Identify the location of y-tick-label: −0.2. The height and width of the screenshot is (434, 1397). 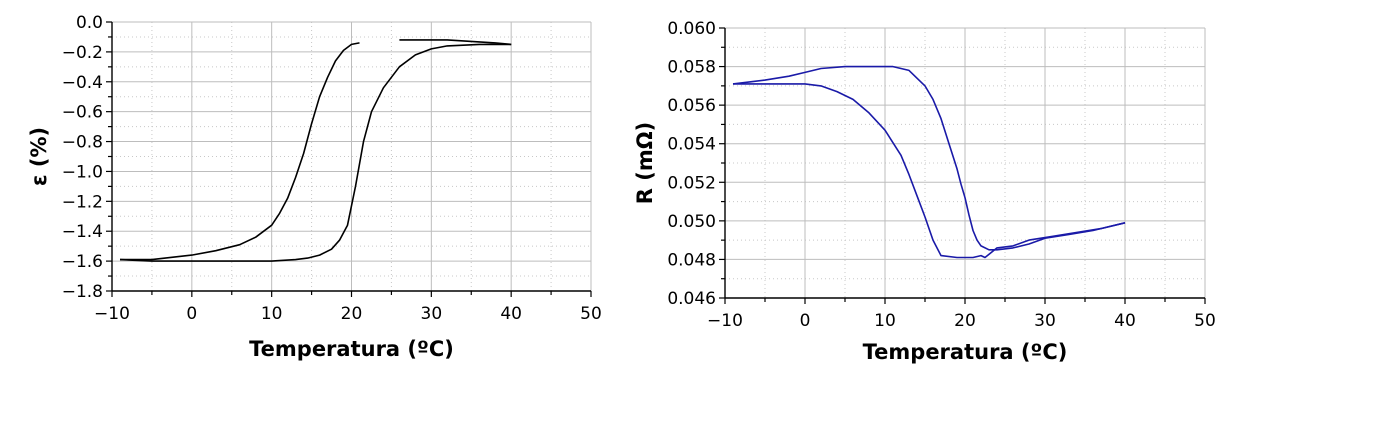
(82, 53).